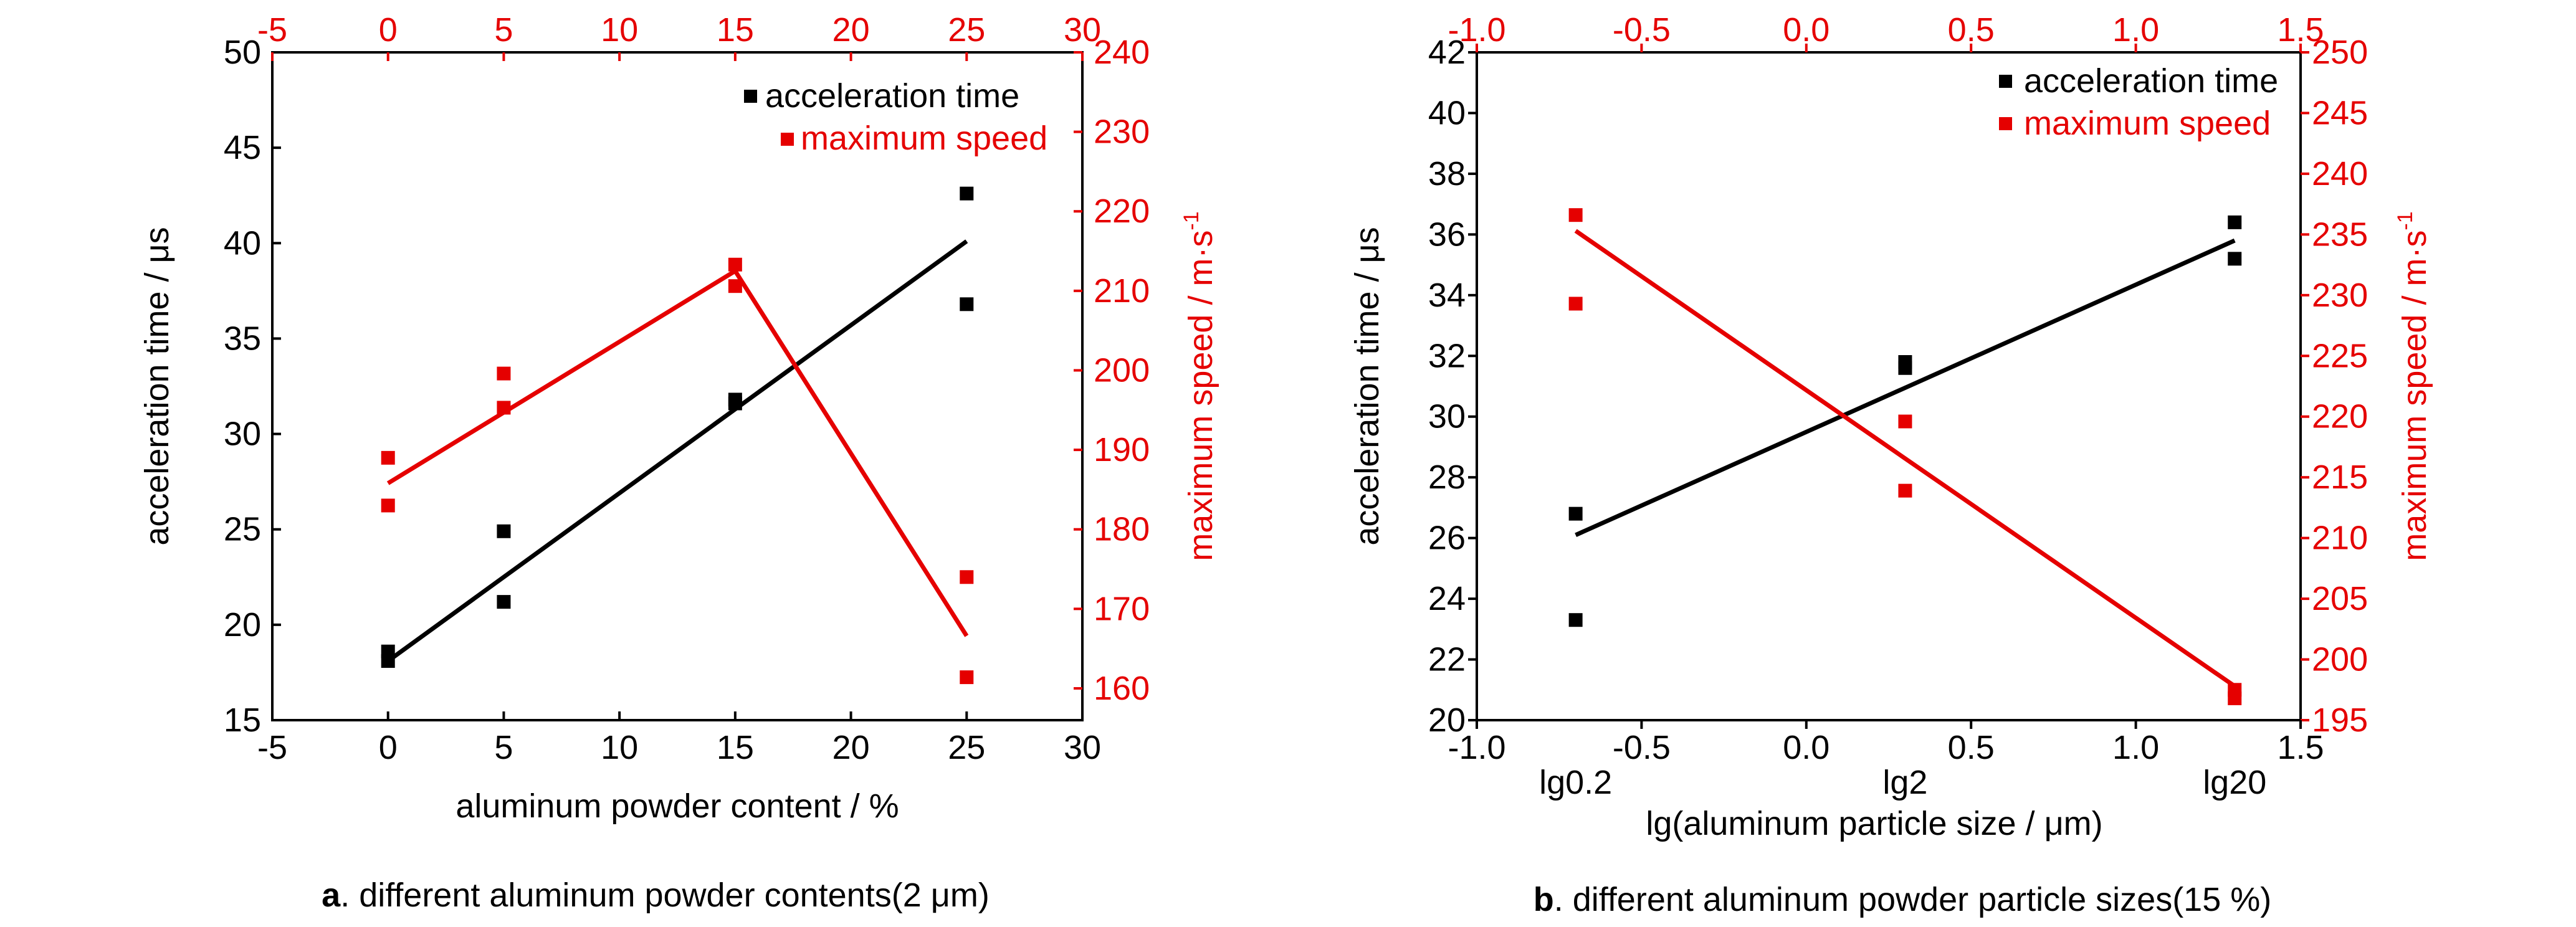  Describe the element at coordinates (2135, 30) in the screenshot. I see `top-tick-label: 1.0` at that location.